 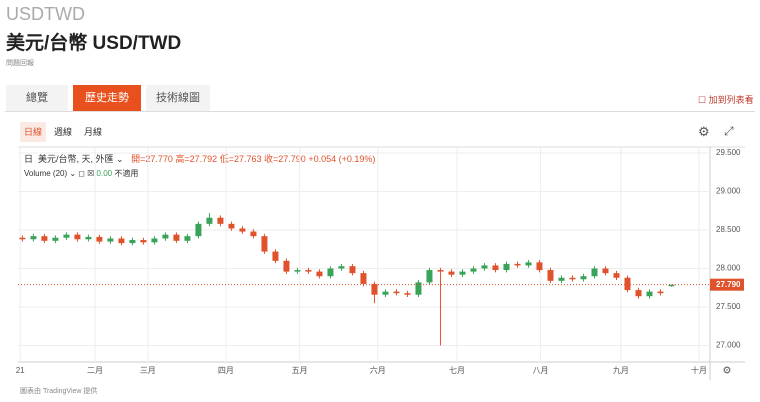 What do you see at coordinates (29, 159) in the screenshot?
I see `legend-interval: 日` at bounding box center [29, 159].